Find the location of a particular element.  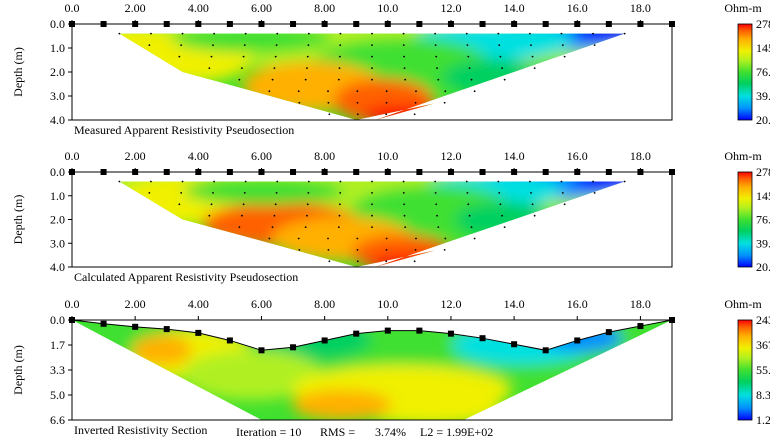

x-tick-label: 6.00 is located at coordinates (261, 304).